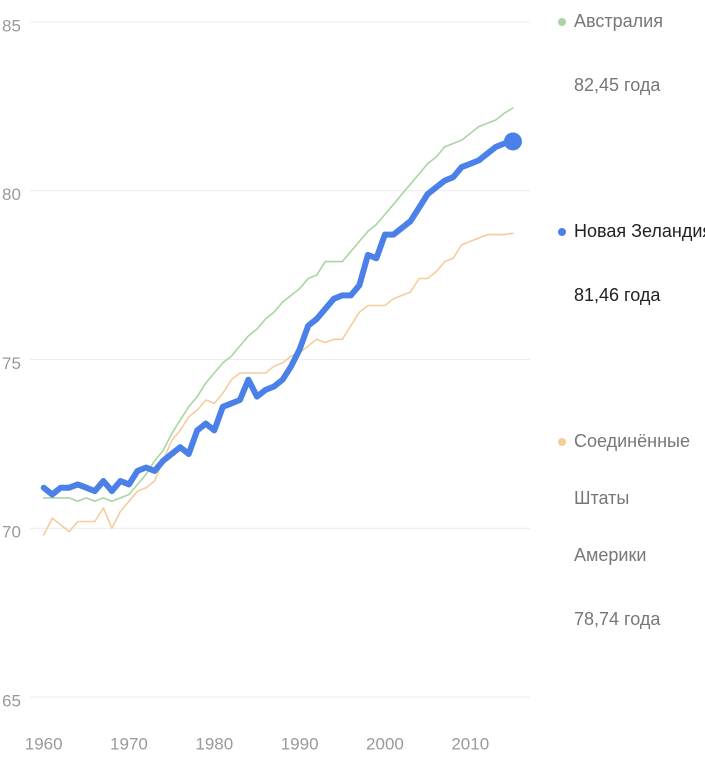  I want to click on y-tick-label: 75, so click(11, 363).